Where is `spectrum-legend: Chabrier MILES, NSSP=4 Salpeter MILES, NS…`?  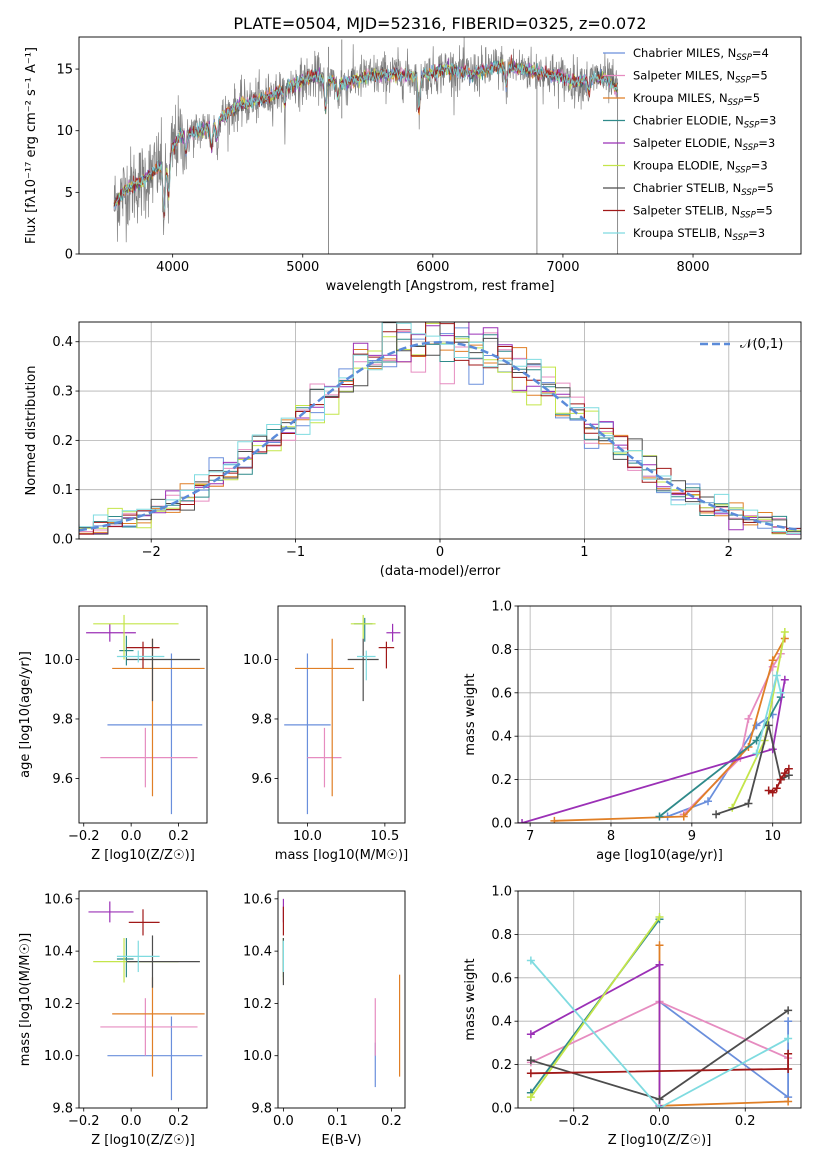
spectrum-legend: Chabrier MILES, NSSP=4 Salpeter MILES, NS… is located at coordinates (689, 144).